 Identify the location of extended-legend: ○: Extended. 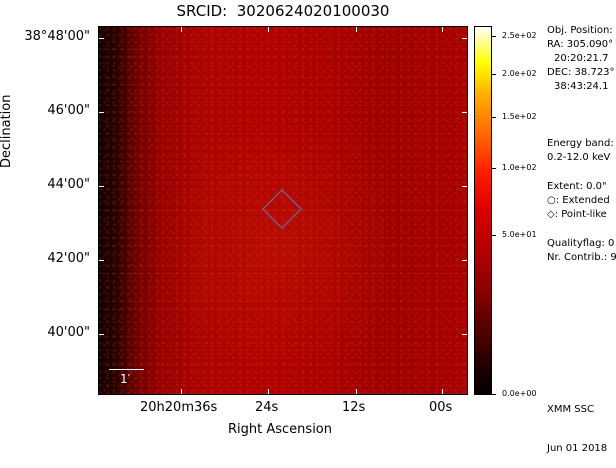
(578, 200).